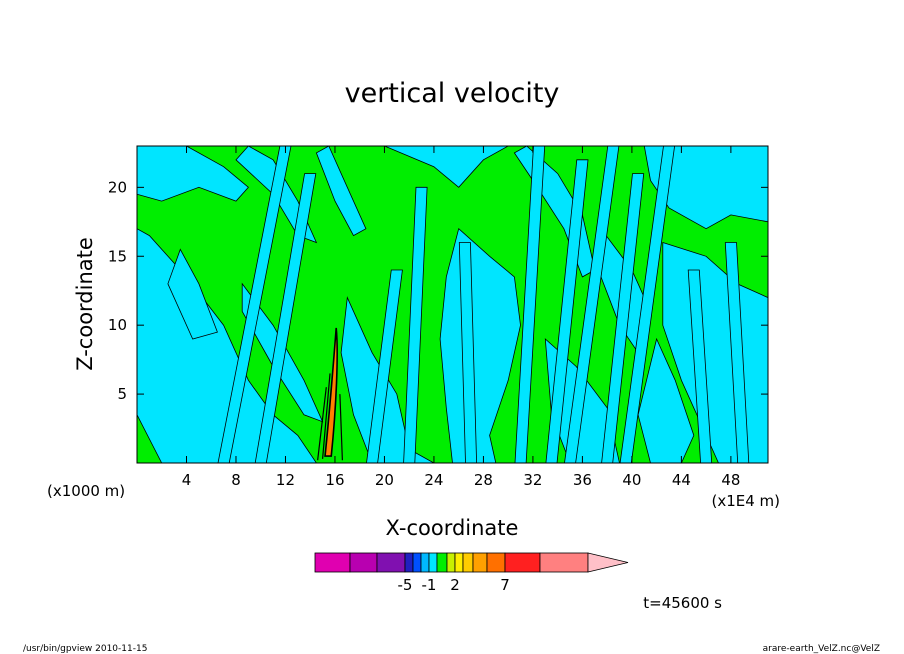 This screenshot has width=904, height=654. What do you see at coordinates (122, 394) in the screenshot?
I see `y-tick-label: 5` at bounding box center [122, 394].